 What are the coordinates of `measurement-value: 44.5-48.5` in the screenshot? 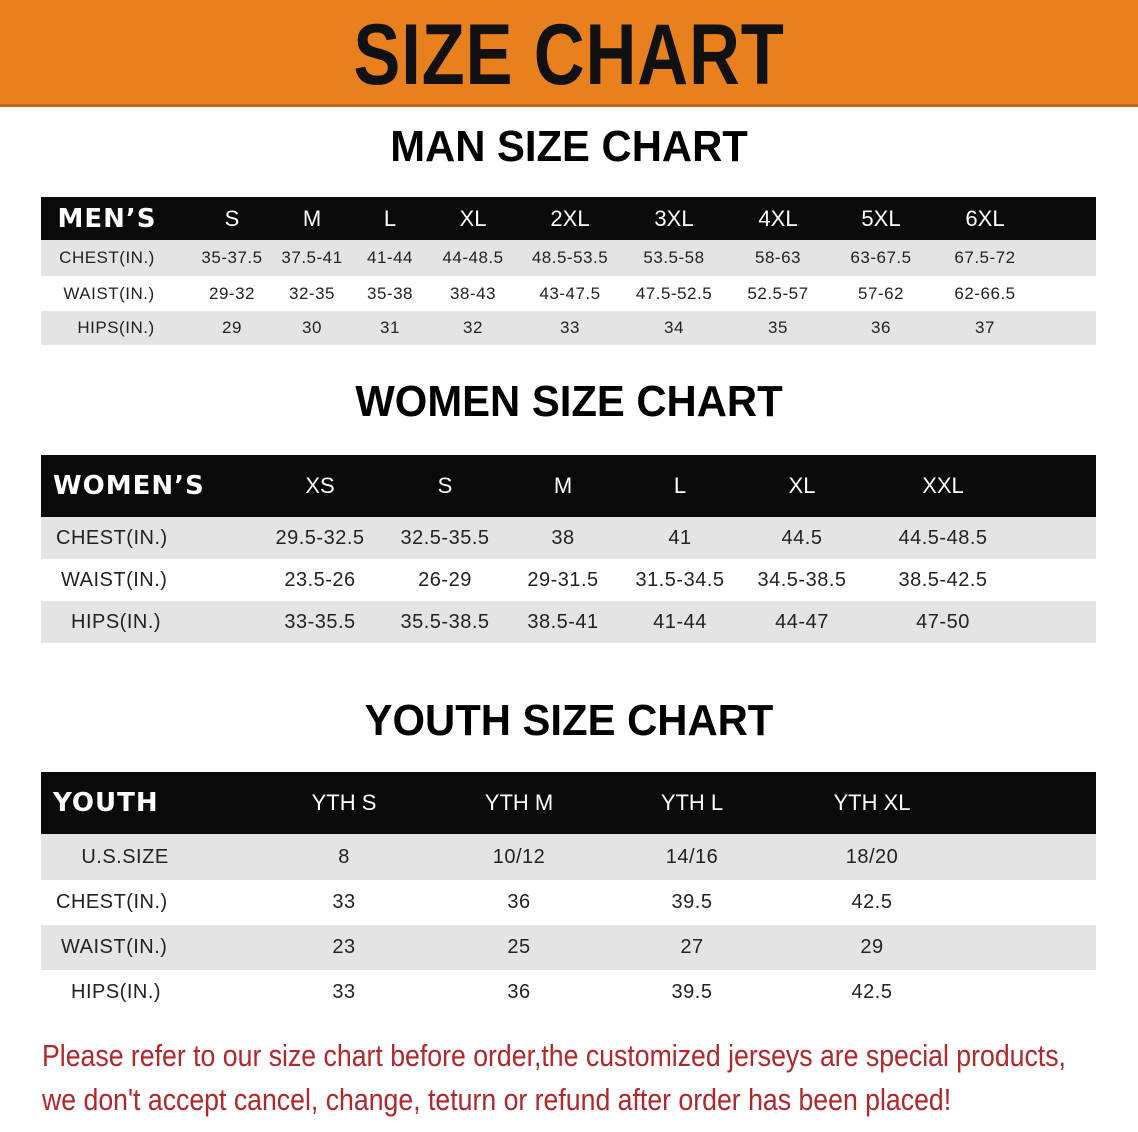 It's located at (943, 537).